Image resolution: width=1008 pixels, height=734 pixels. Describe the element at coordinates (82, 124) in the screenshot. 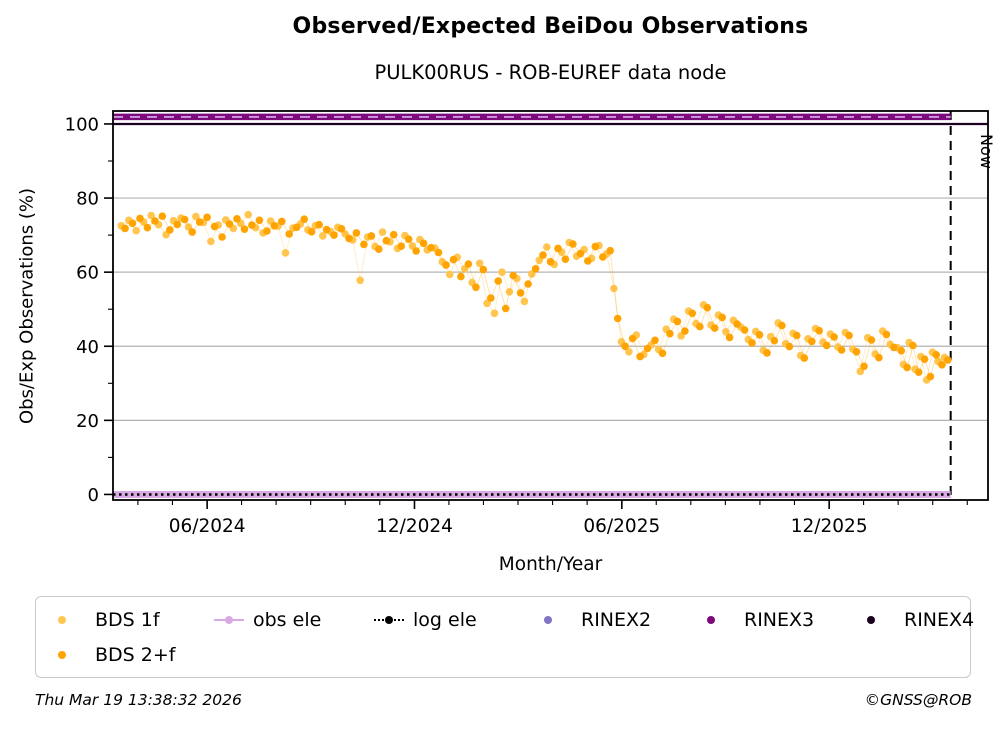

I see `y-tick-label: 100` at that location.